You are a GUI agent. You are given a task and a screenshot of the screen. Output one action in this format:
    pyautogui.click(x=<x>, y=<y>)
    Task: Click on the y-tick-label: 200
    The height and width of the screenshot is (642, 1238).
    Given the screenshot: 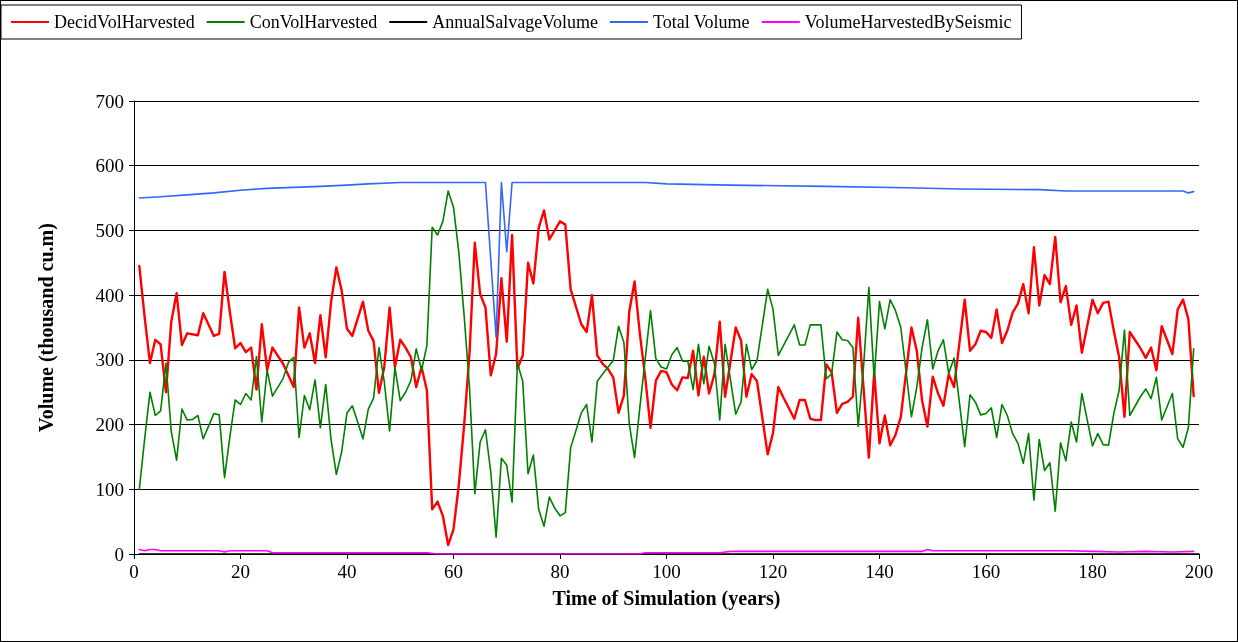 What is the action you would take?
    pyautogui.click(x=109, y=425)
    